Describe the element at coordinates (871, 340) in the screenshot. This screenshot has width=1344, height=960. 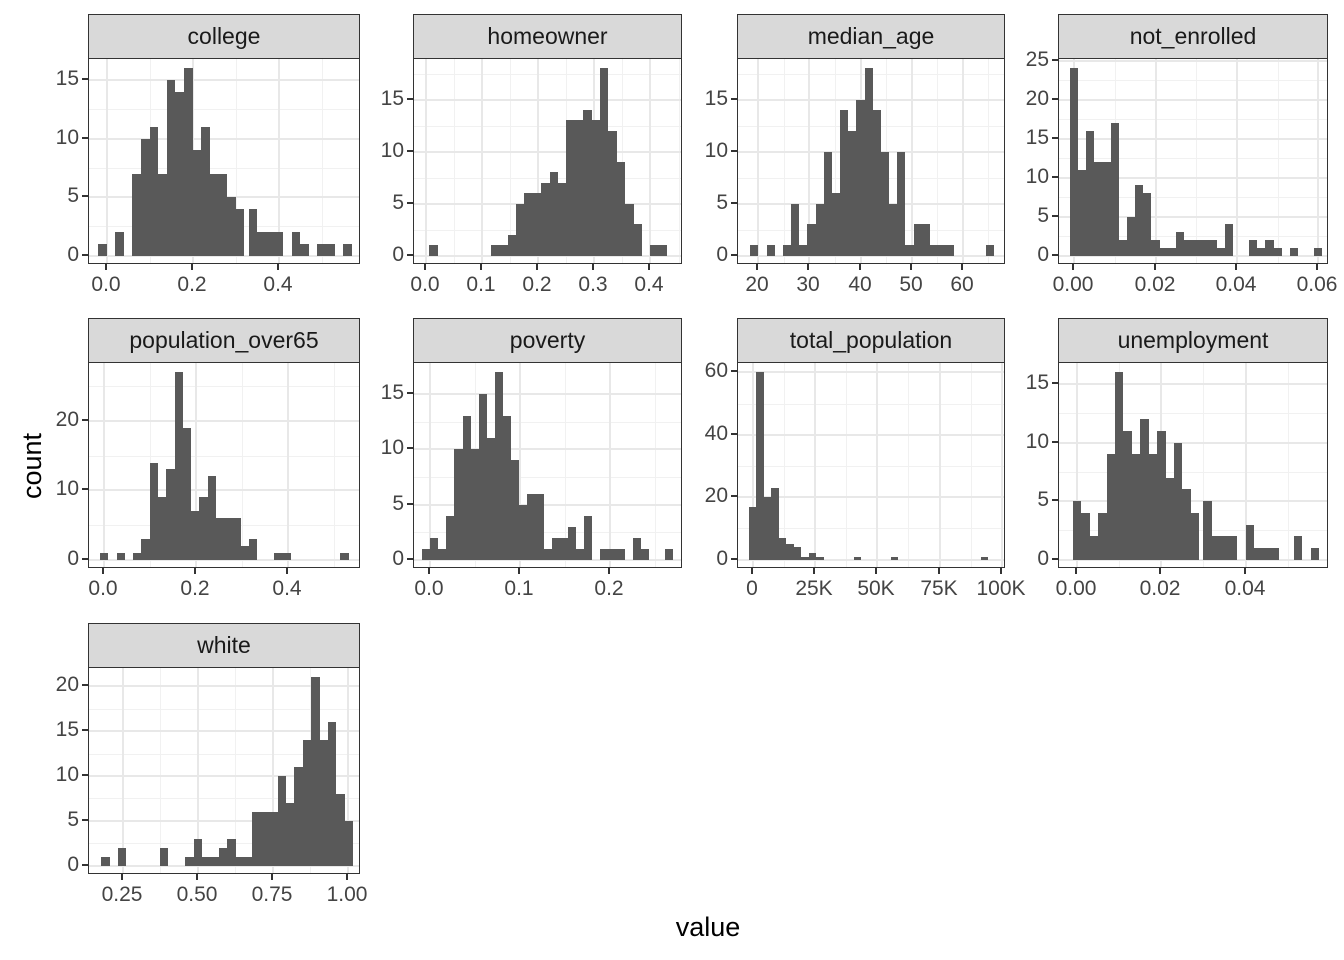
I see `facet-strip: total_population` at that location.